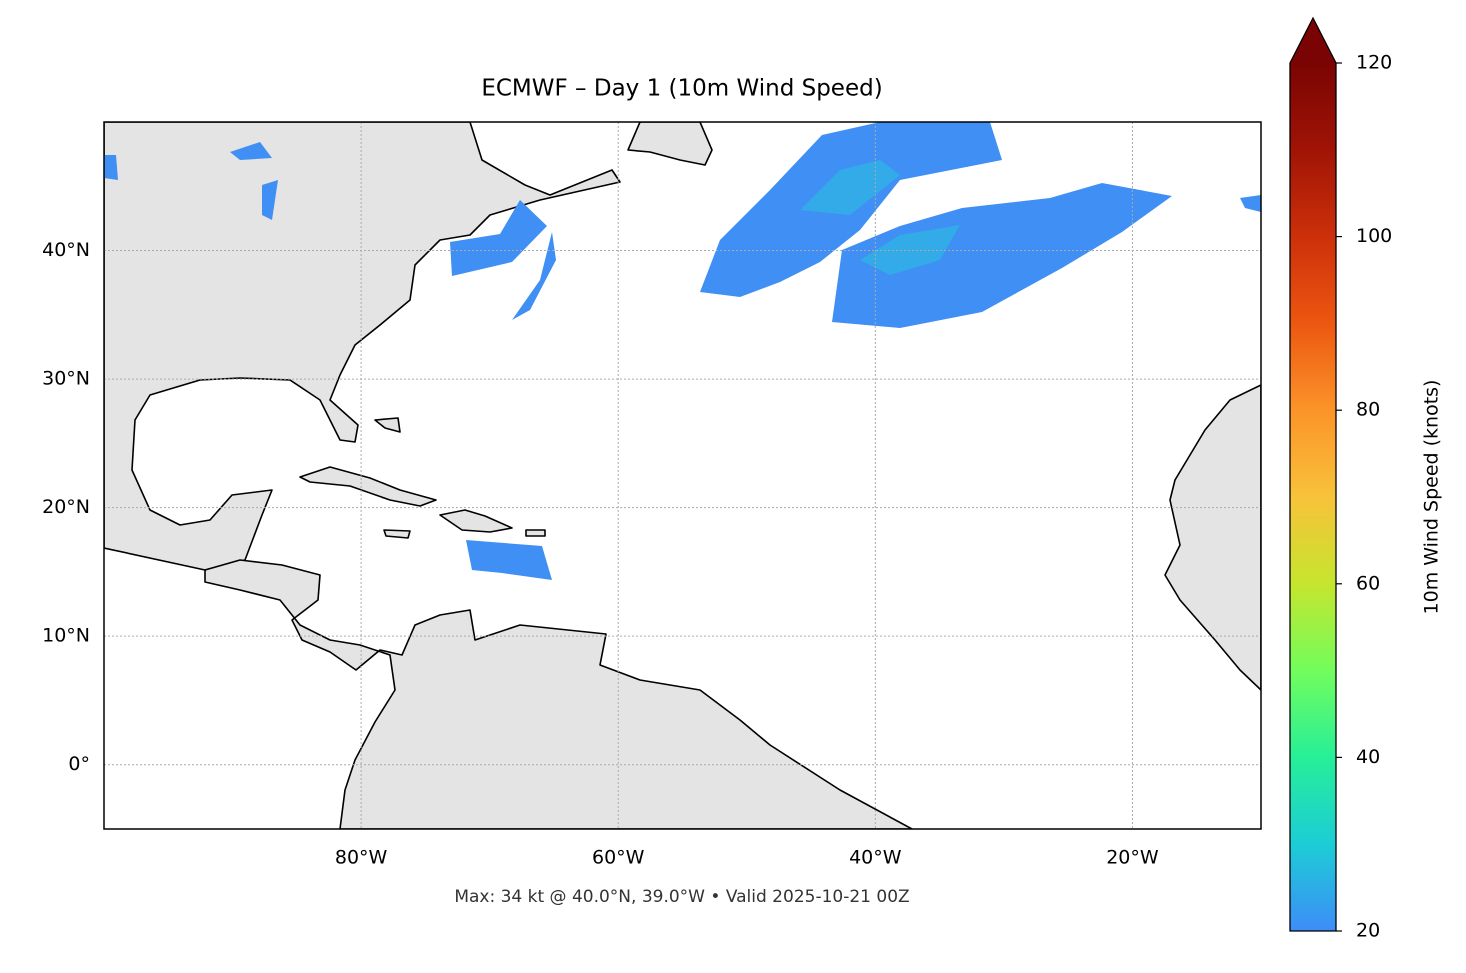  I want to click on colorbar-outline, so click(1313, 474).